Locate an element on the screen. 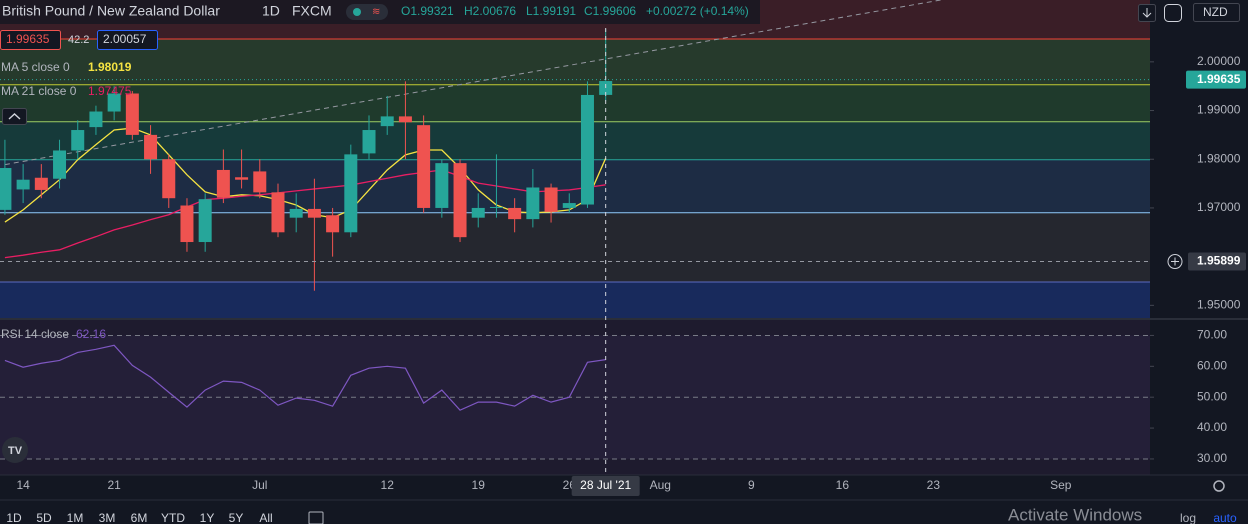  collapse-legend is located at coordinates (14, 116).